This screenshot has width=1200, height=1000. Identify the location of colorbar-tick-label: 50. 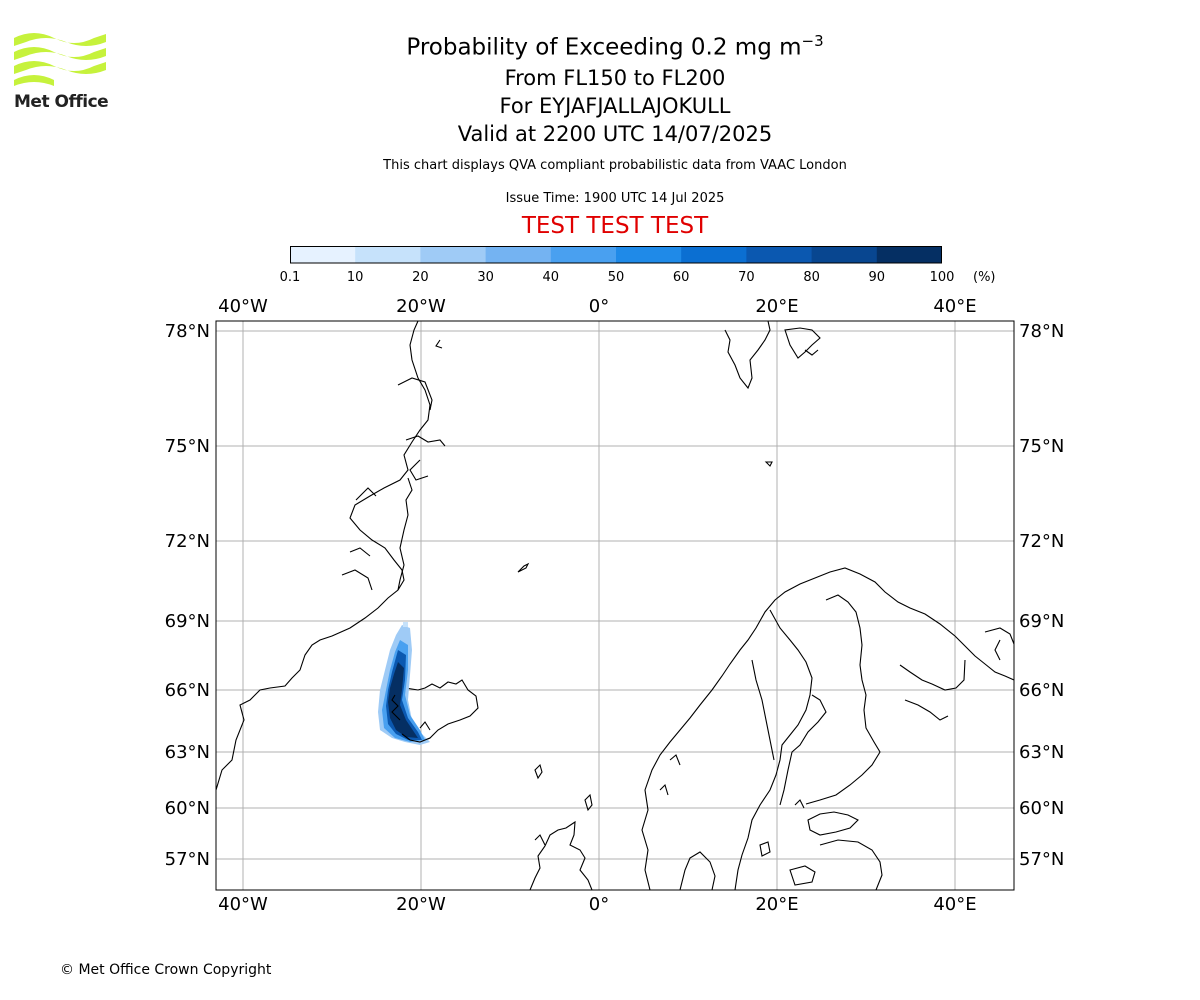
(616, 277).